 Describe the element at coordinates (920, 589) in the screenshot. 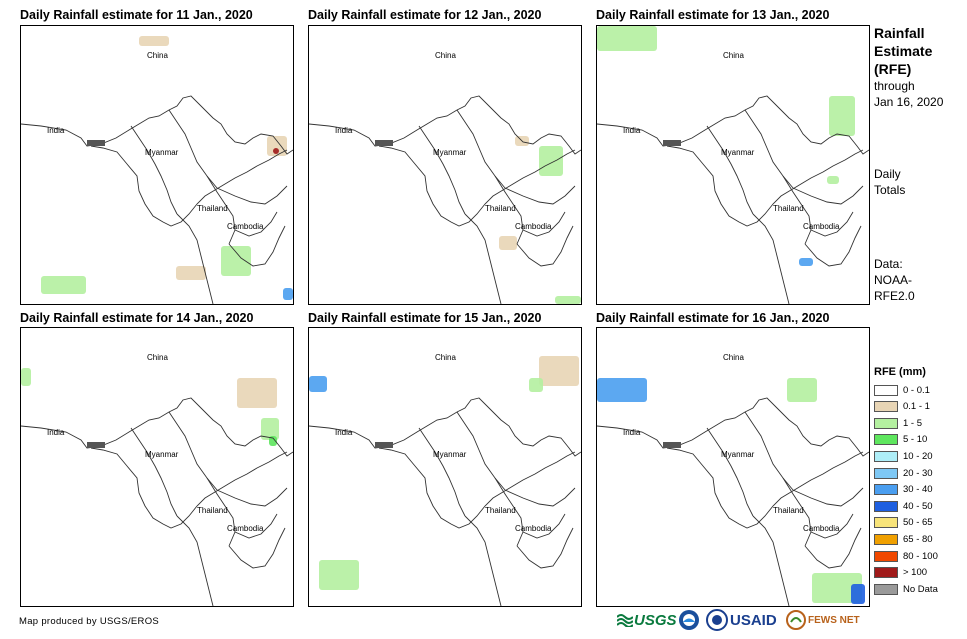

I see `legend-label: No Data` at that location.